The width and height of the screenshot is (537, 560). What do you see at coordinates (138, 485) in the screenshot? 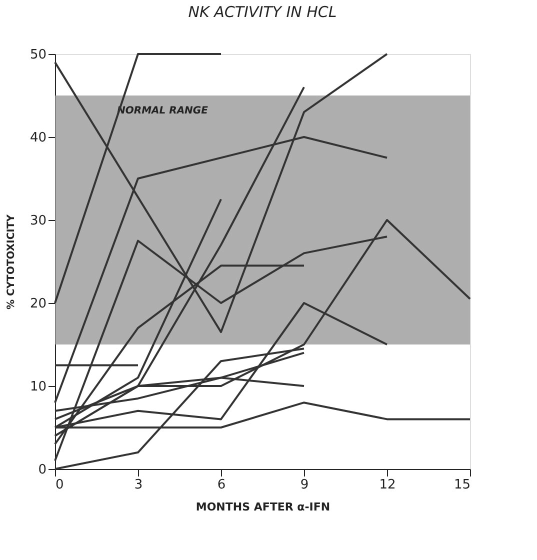
I see `x-tick-label: 3` at bounding box center [138, 485].